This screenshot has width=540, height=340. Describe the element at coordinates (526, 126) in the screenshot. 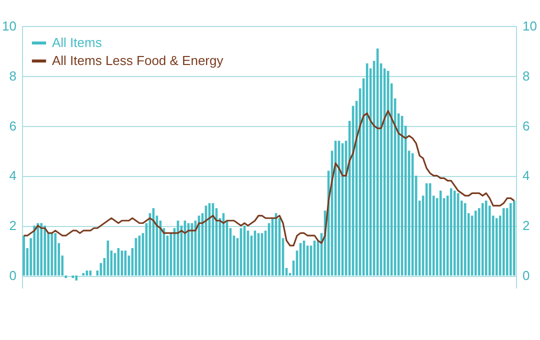

I see `y2-tick-label: 6` at that location.